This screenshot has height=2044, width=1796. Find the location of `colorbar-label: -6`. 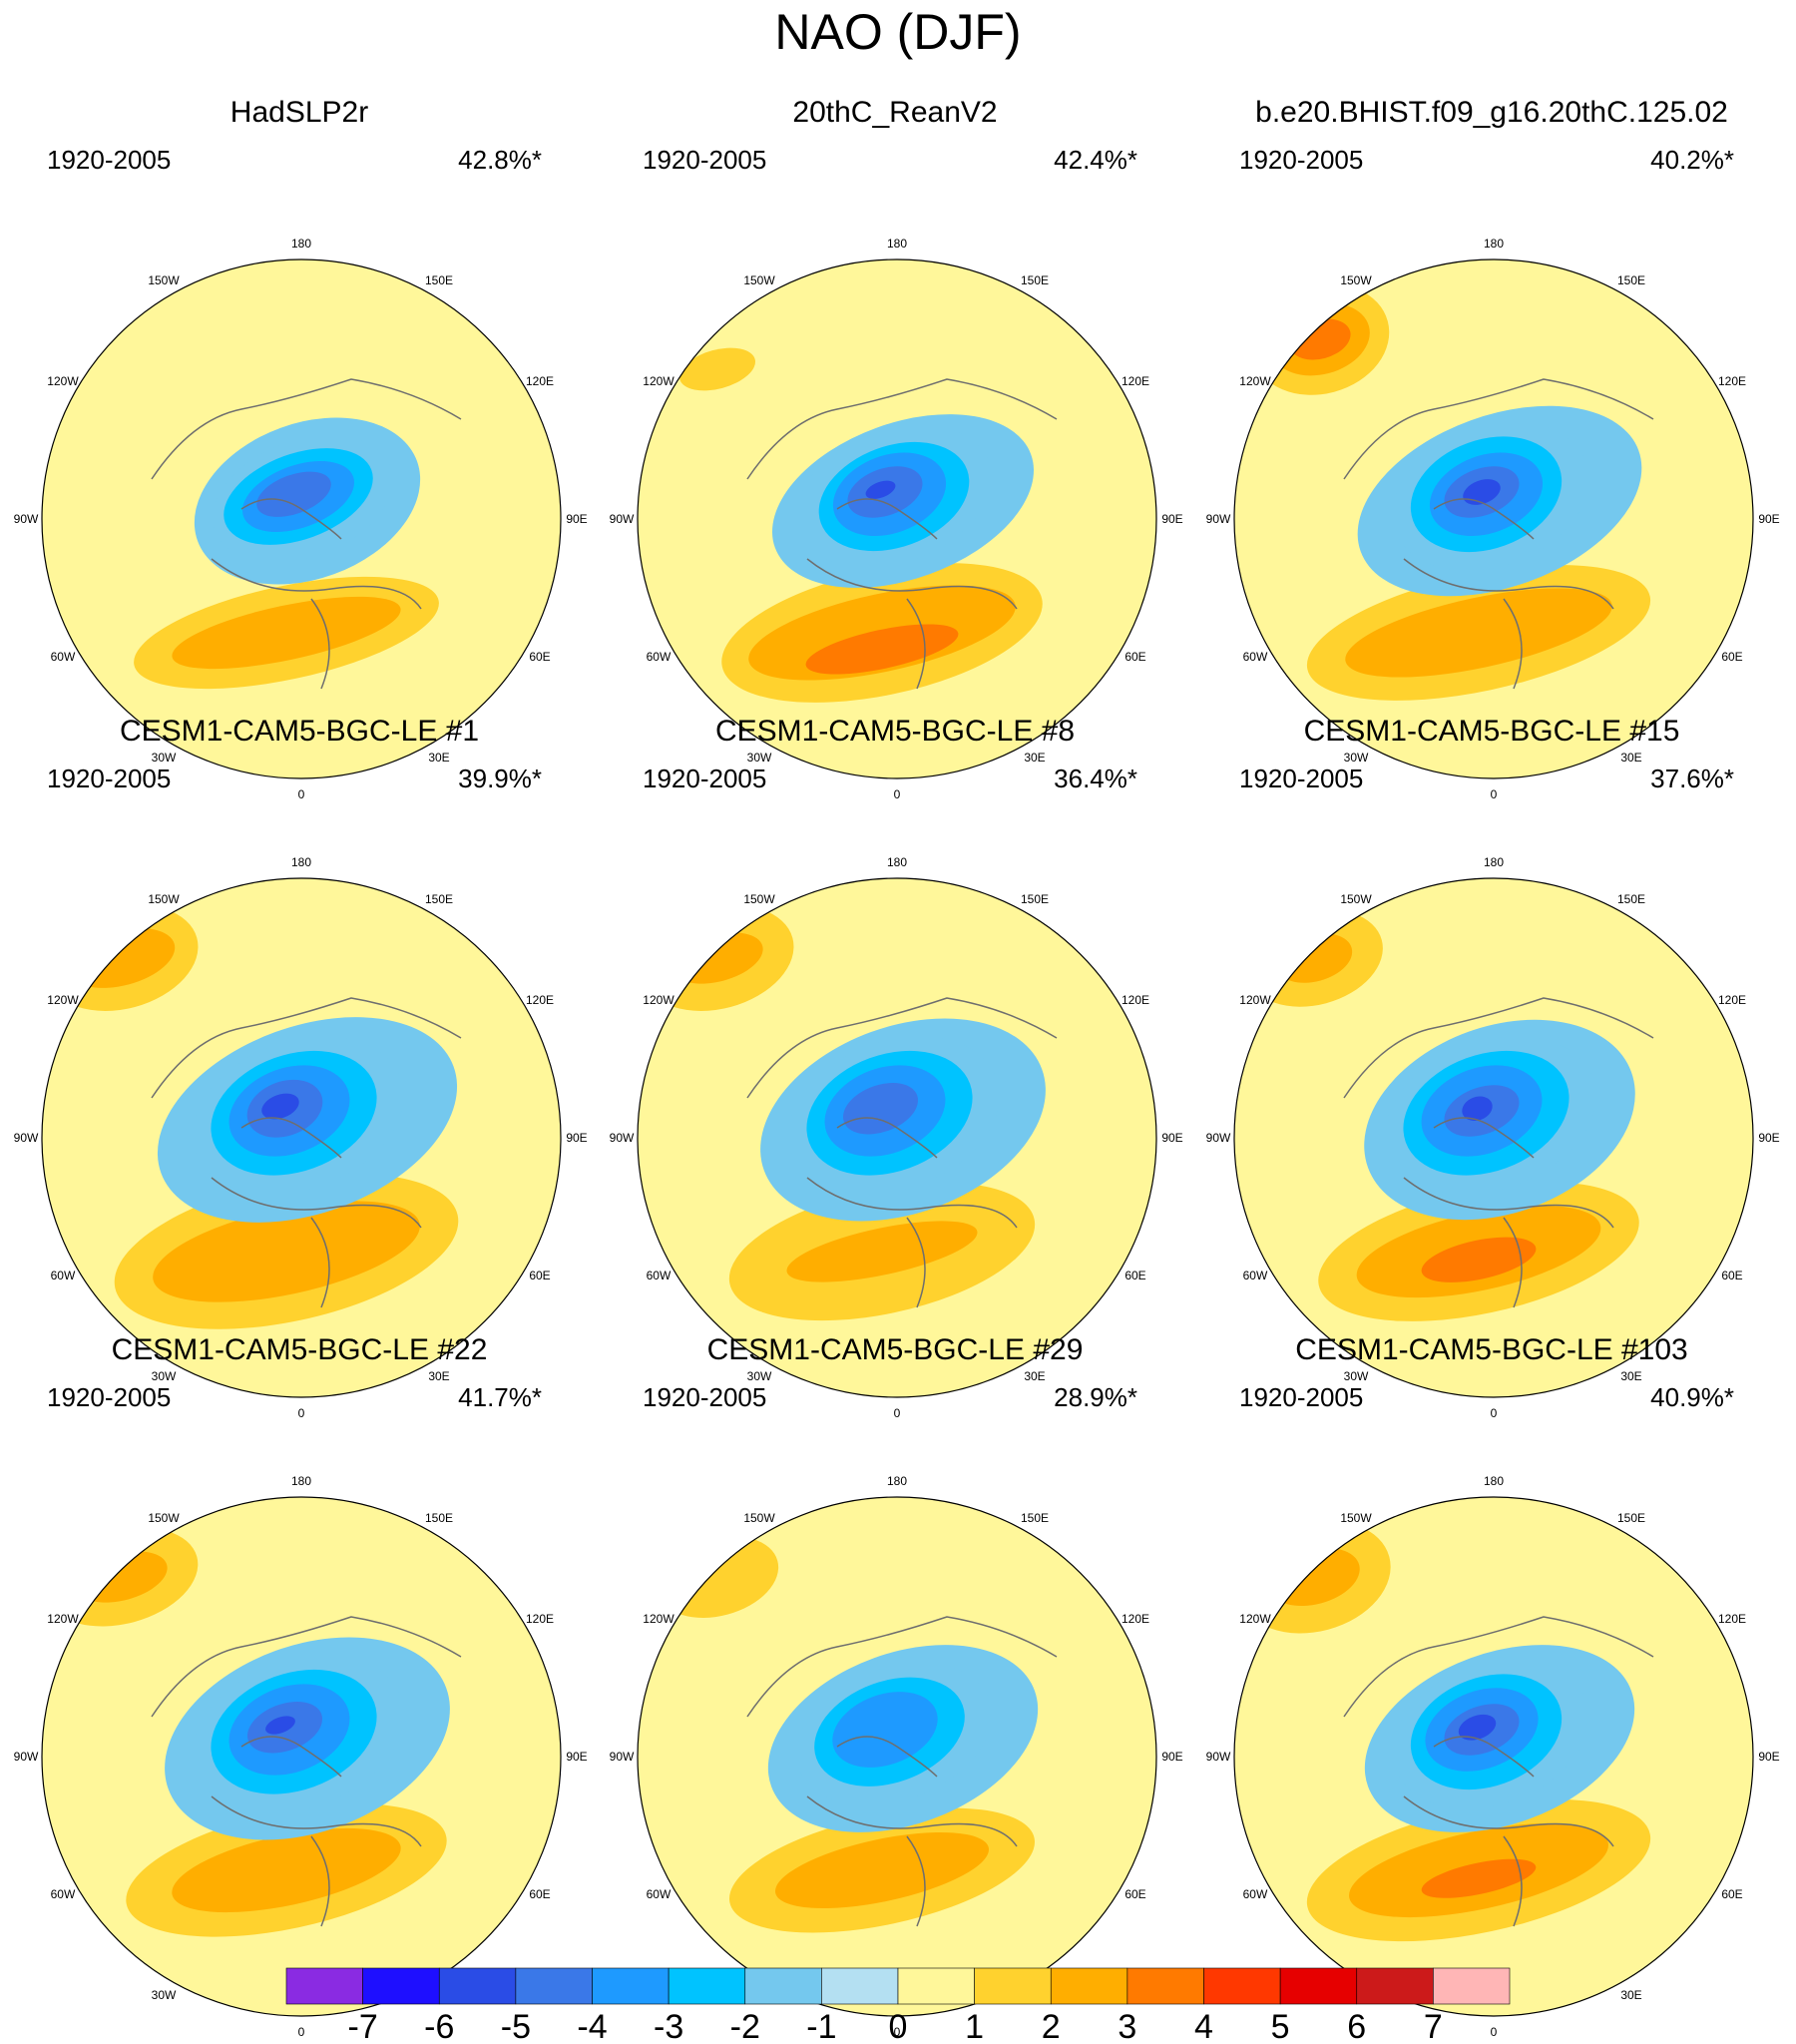

colorbar-label: -6 is located at coordinates (439, 2026).